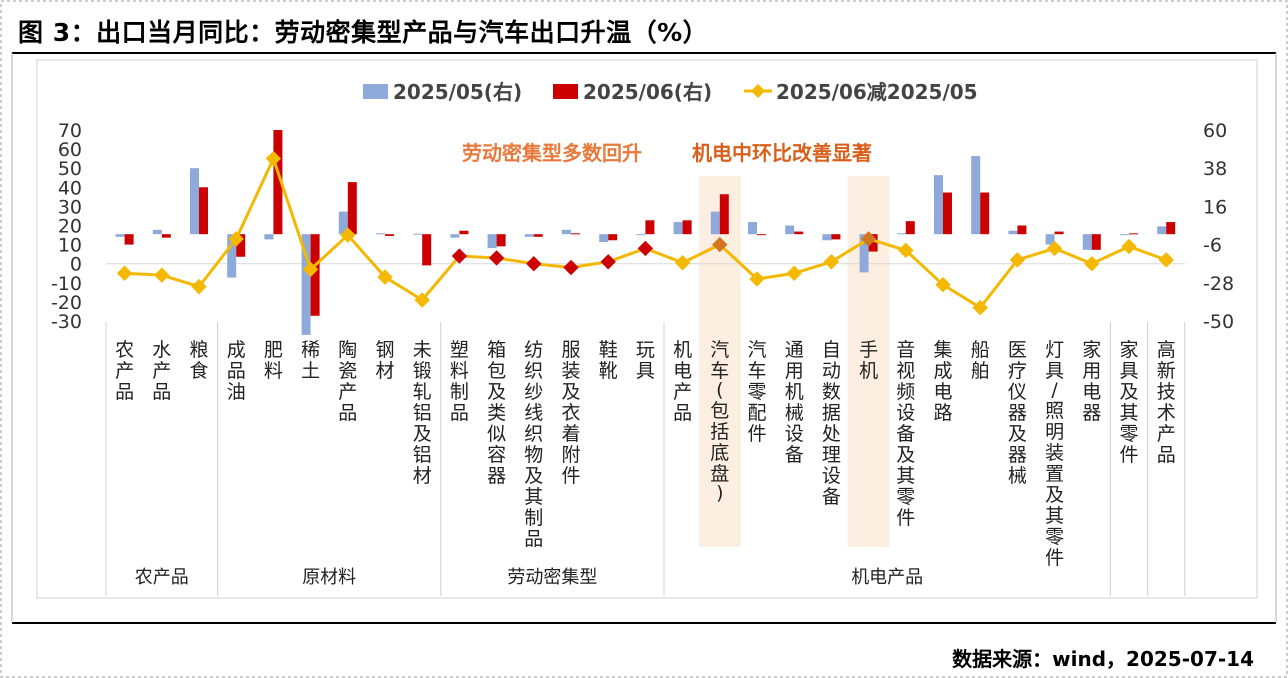 Image resolution: width=1288 pixels, height=678 pixels. I want to click on right-tick-label: 60, so click(1215, 131).